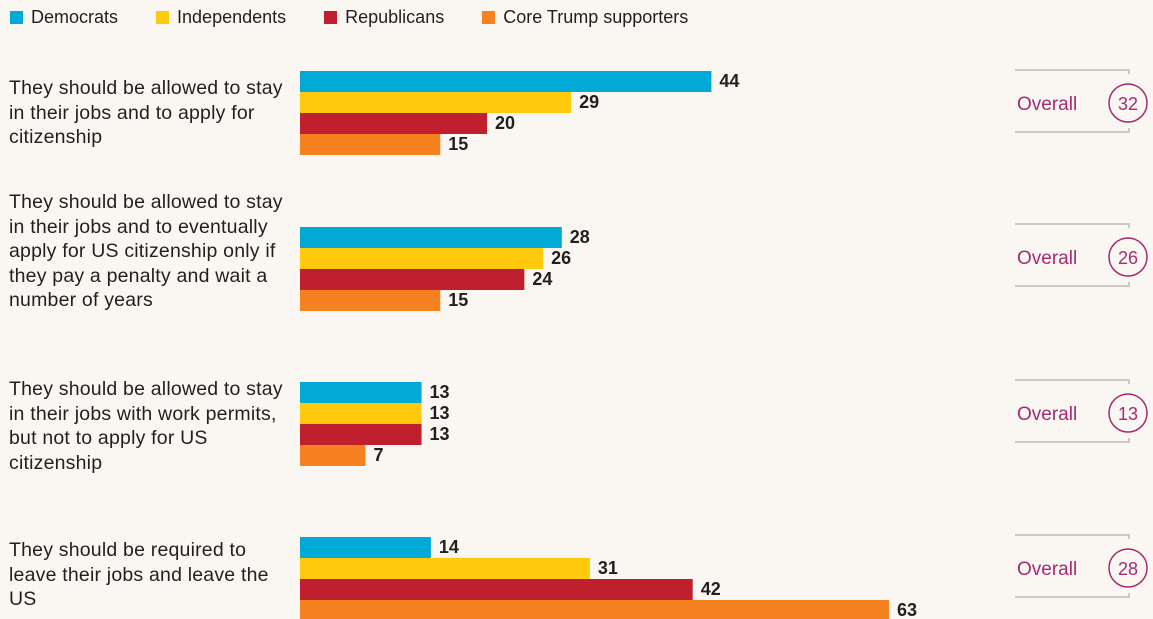  What do you see at coordinates (422, 258) in the screenshot?
I see `bar-2-independents` at bounding box center [422, 258].